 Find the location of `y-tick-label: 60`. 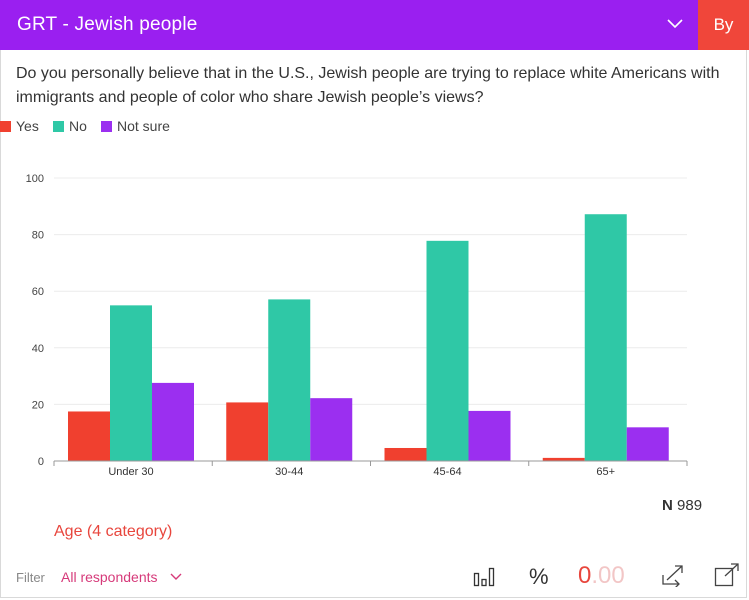

y-tick-label: 60 is located at coordinates (38, 292).